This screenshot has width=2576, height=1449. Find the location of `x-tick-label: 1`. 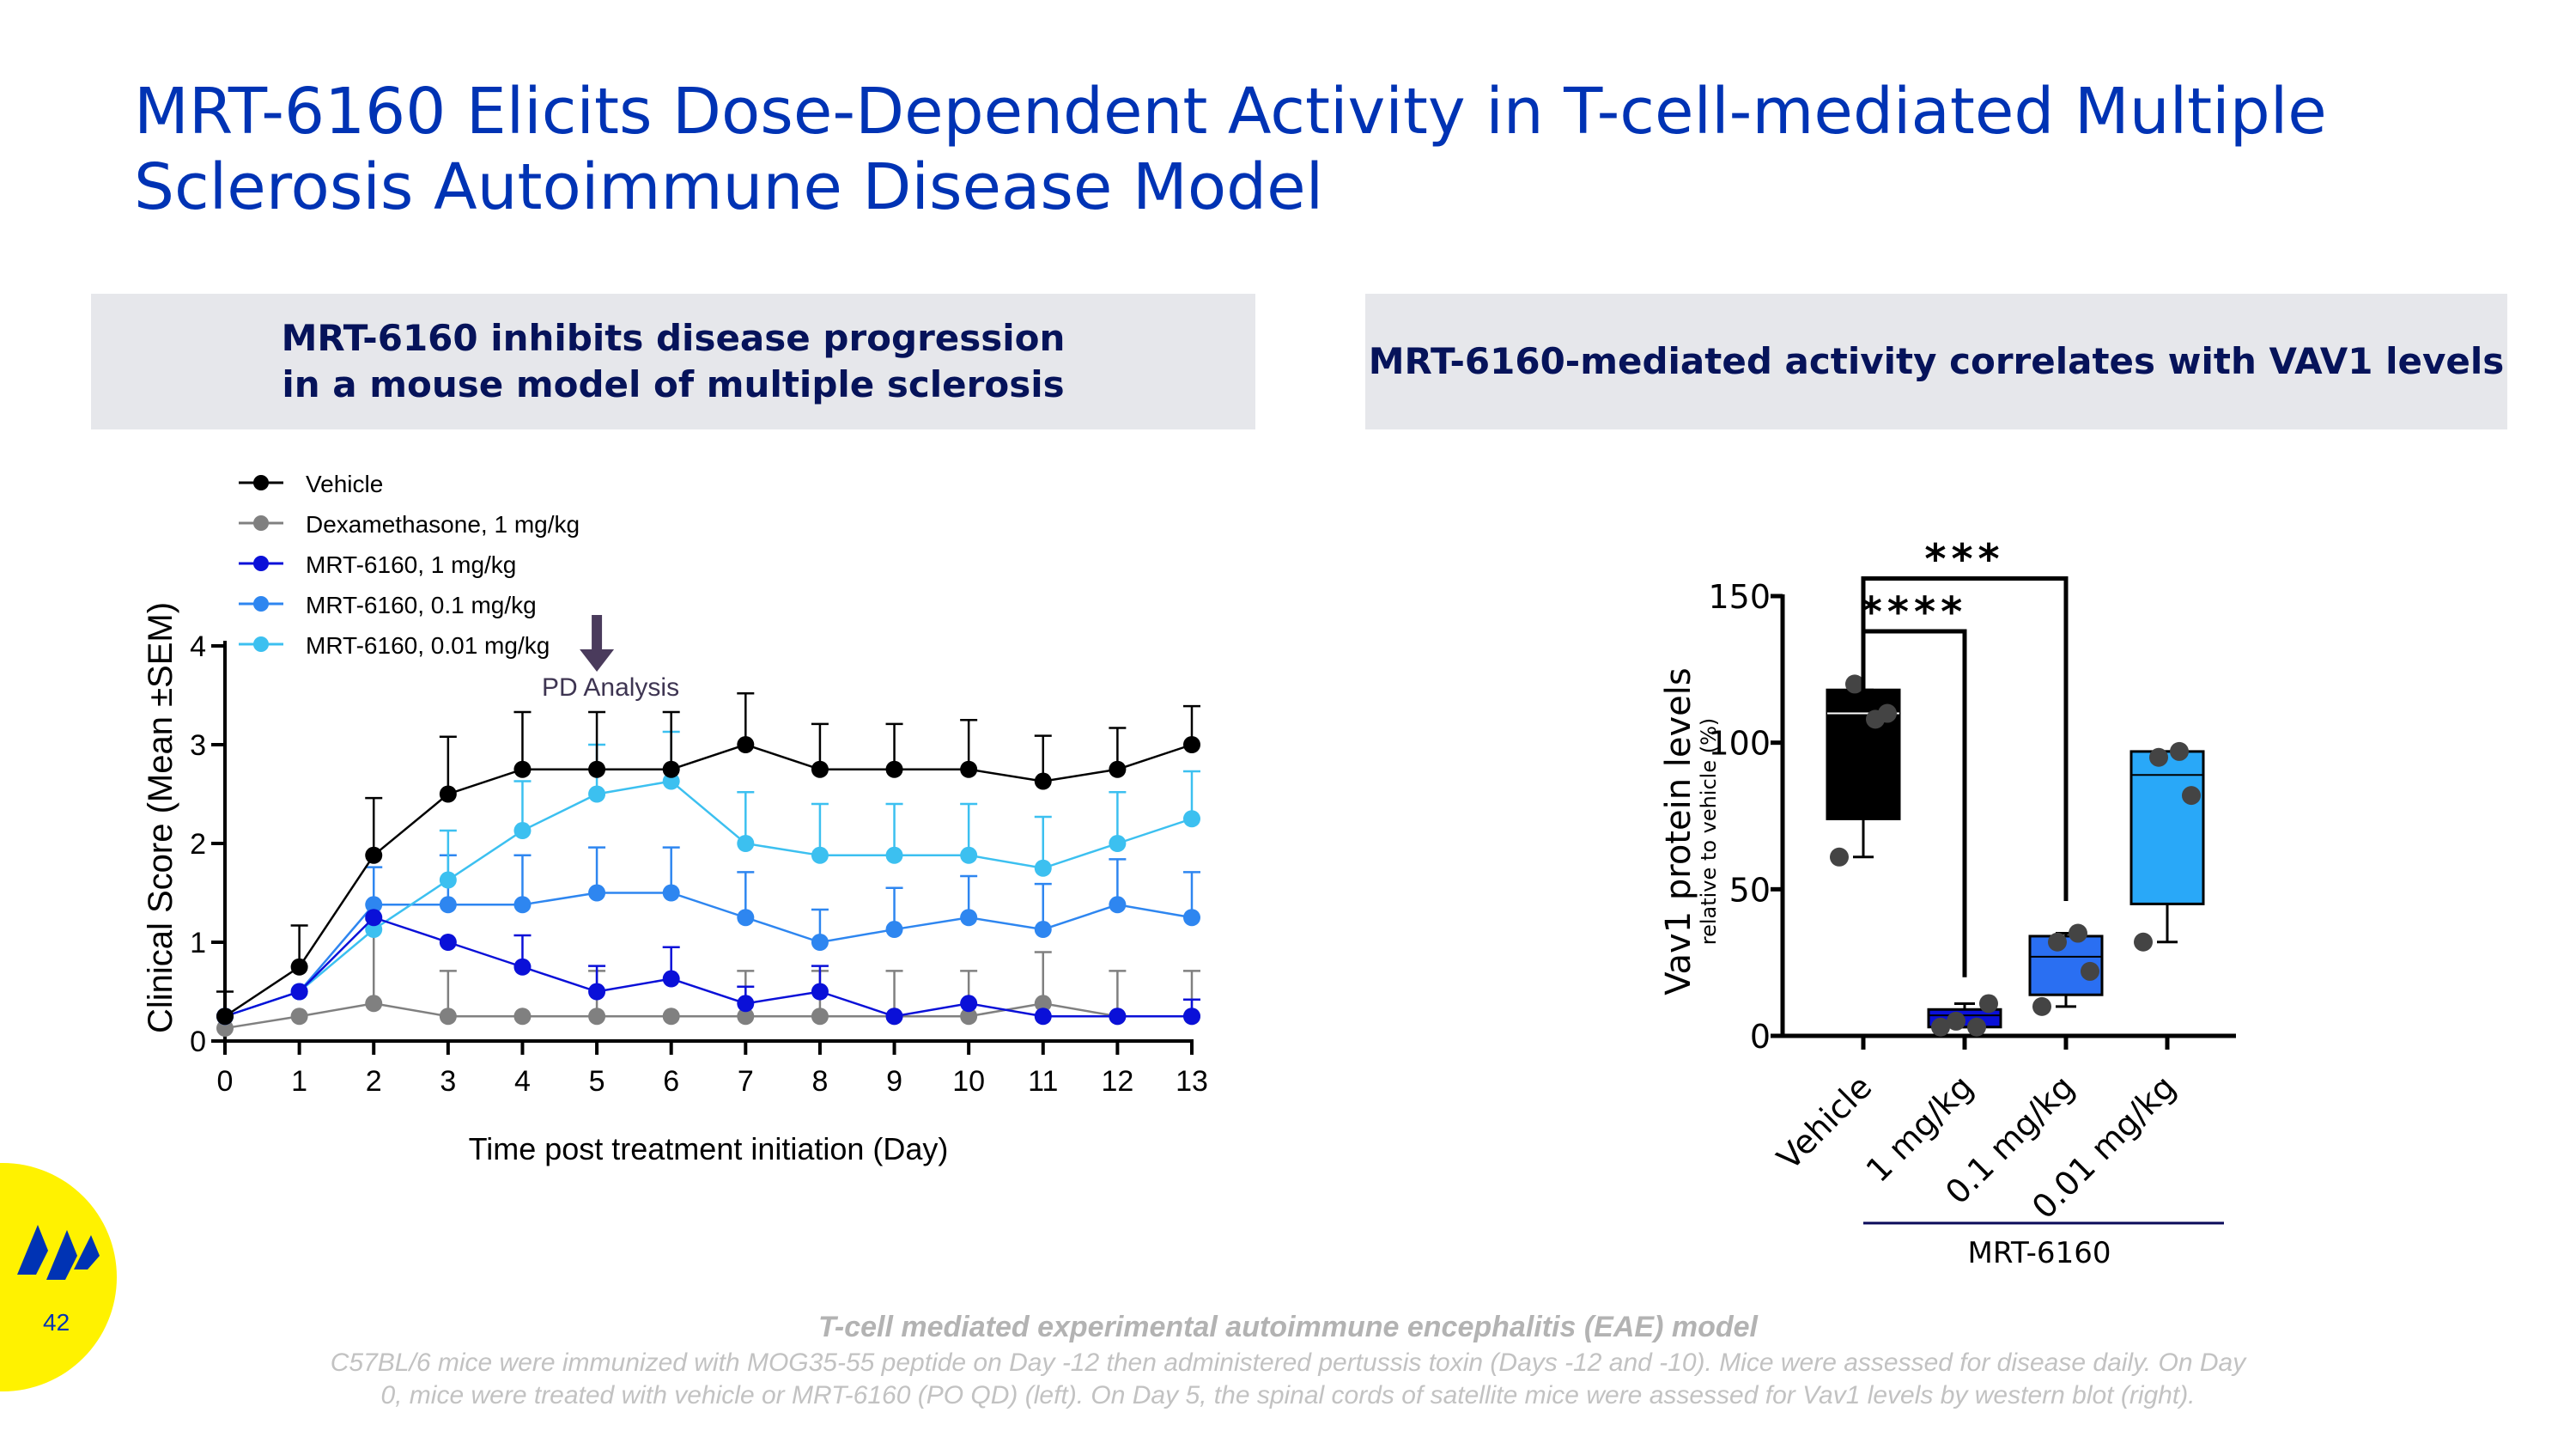

x-tick-label: 1 is located at coordinates (299, 1081).